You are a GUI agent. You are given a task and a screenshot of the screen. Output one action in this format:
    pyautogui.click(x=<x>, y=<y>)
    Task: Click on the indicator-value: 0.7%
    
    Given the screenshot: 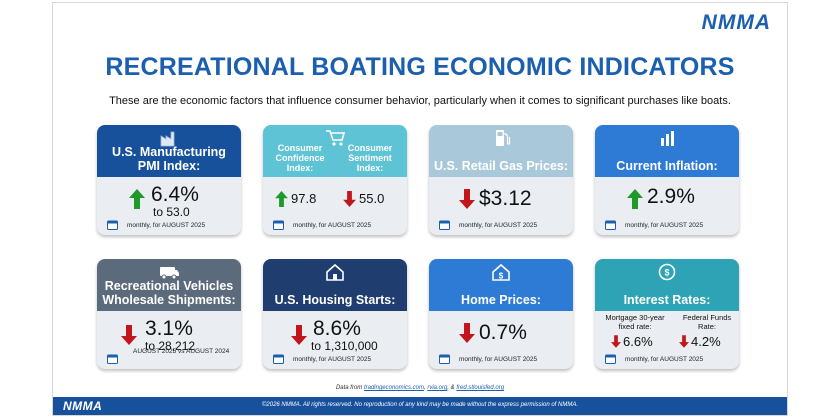 What is the action you would take?
    pyautogui.click(x=503, y=332)
    